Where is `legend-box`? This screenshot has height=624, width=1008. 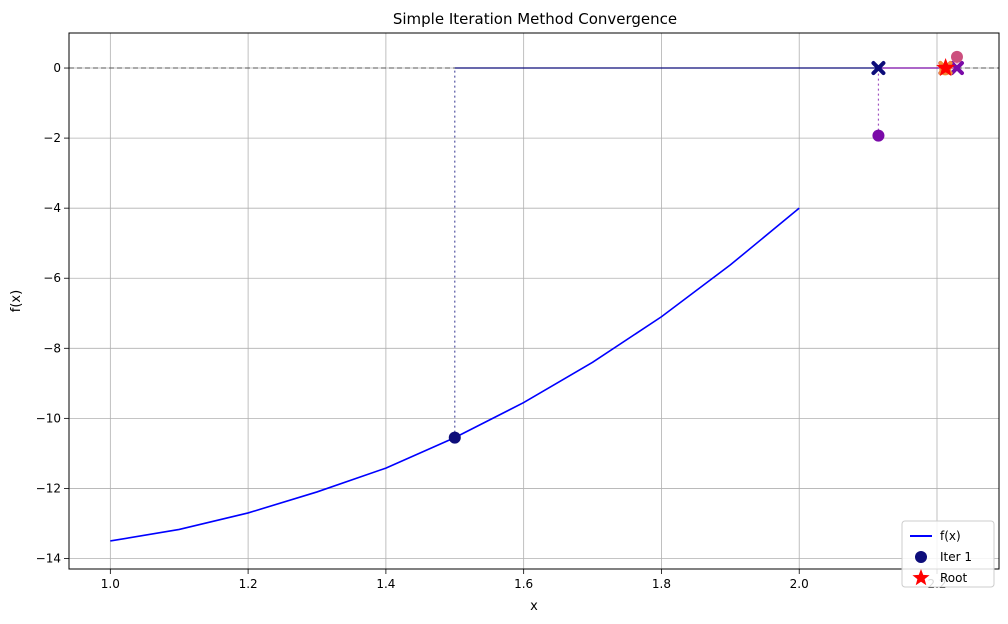
legend-box is located at coordinates (948, 554).